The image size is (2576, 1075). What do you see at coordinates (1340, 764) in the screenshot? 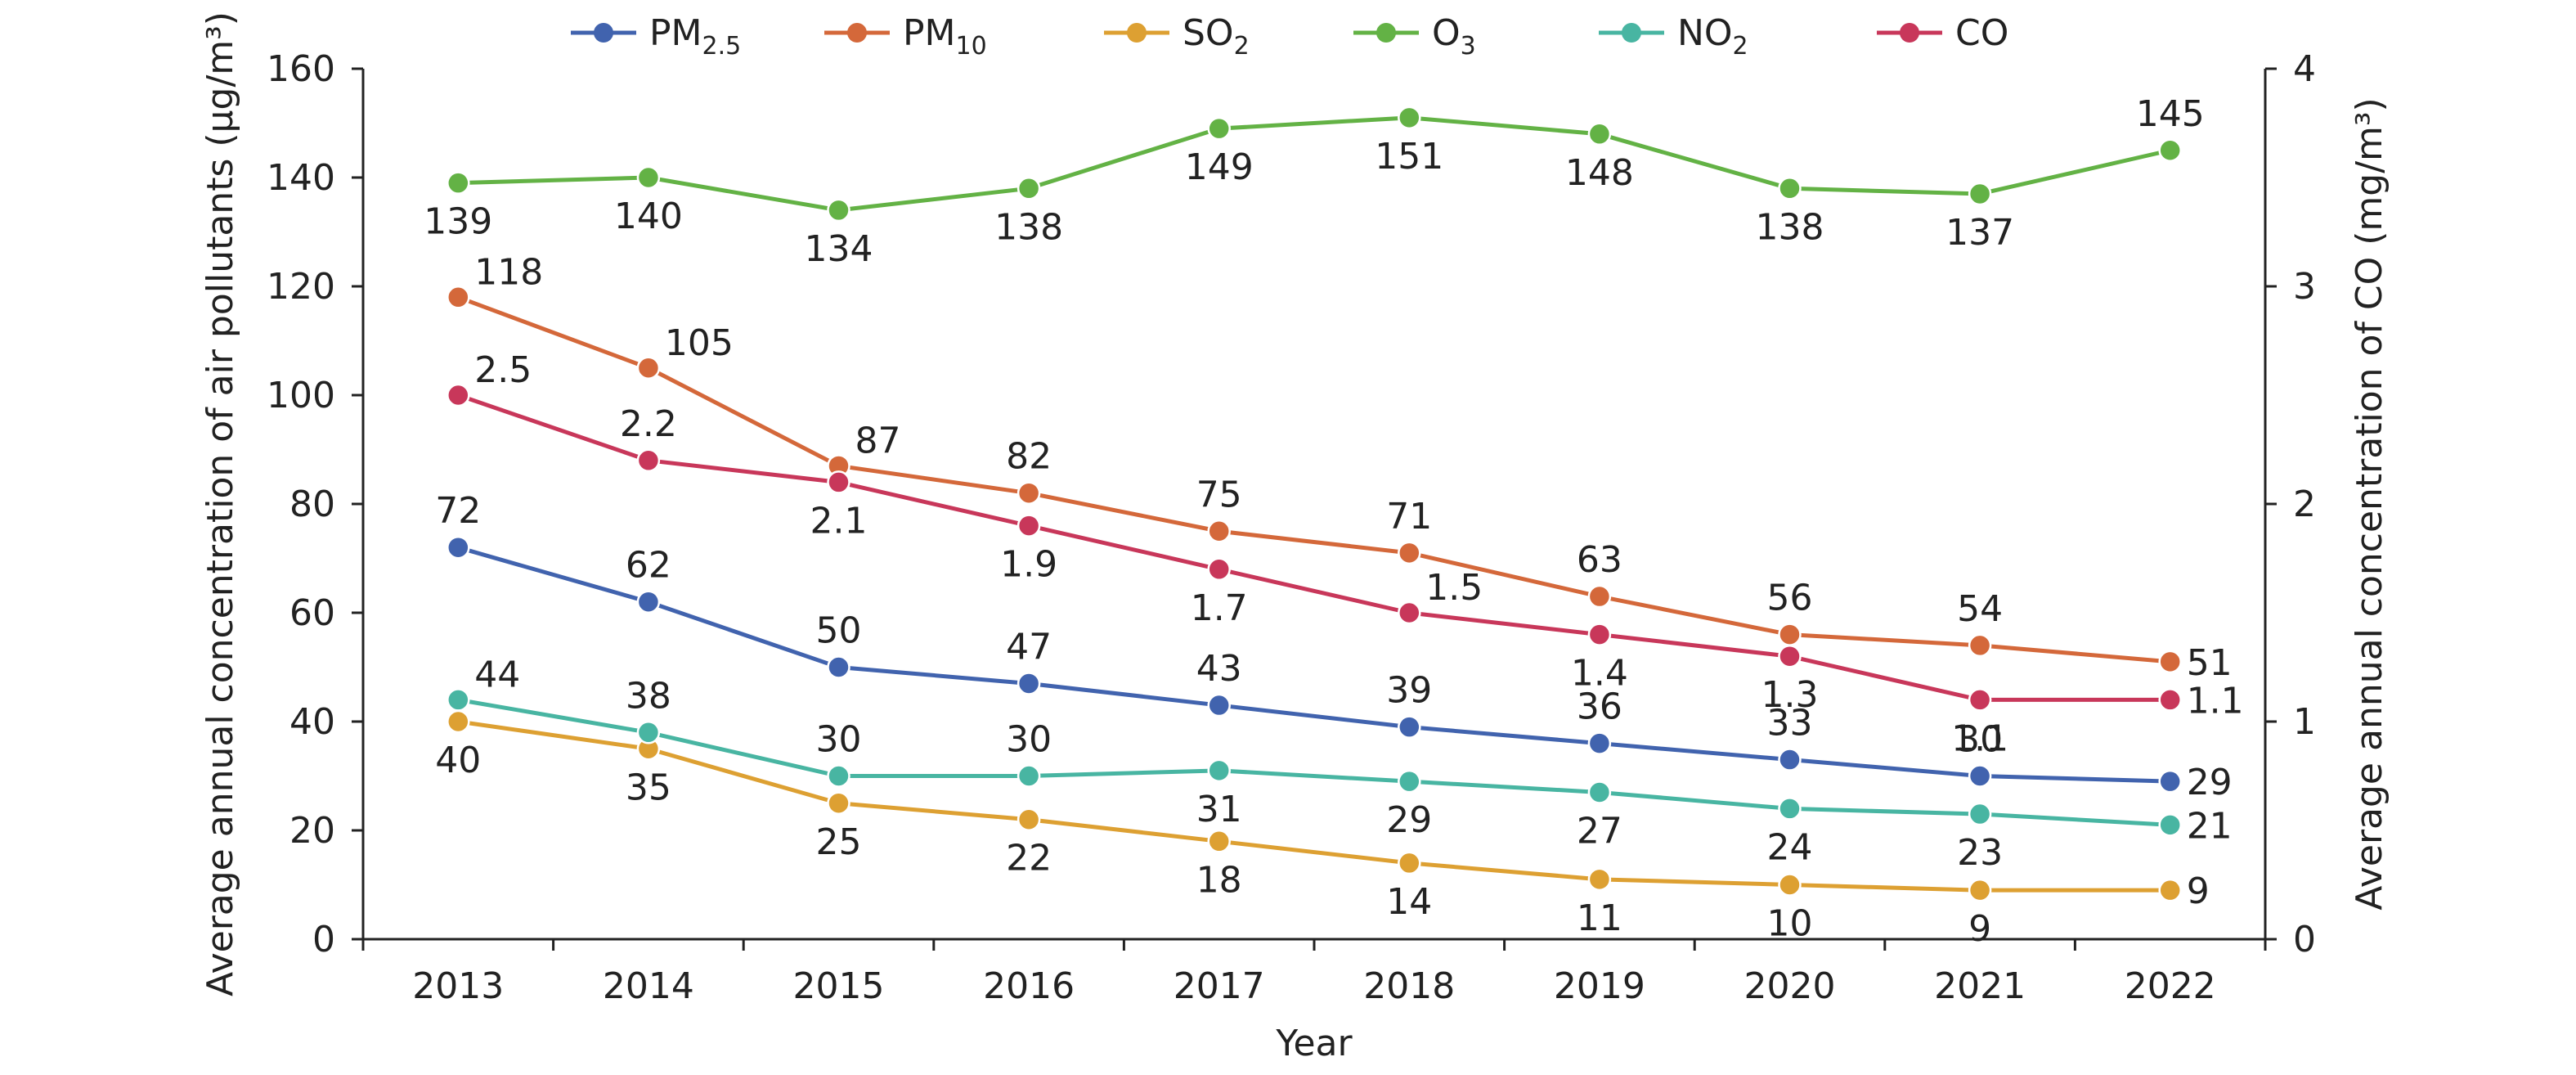
I see `series-no2: 44 38 30 30 31 29 27 24 23 21` at bounding box center [1340, 764].